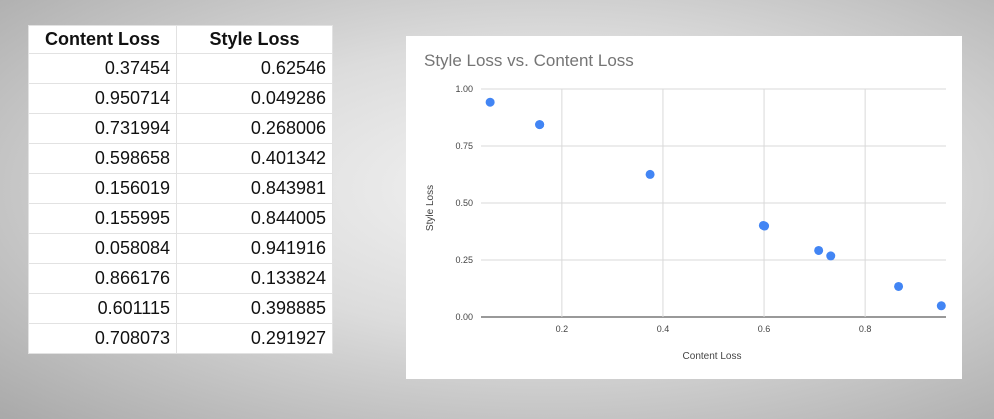 This screenshot has height=419, width=994. Describe the element at coordinates (464, 260) in the screenshot. I see `y-tick-label: 0.25` at that location.